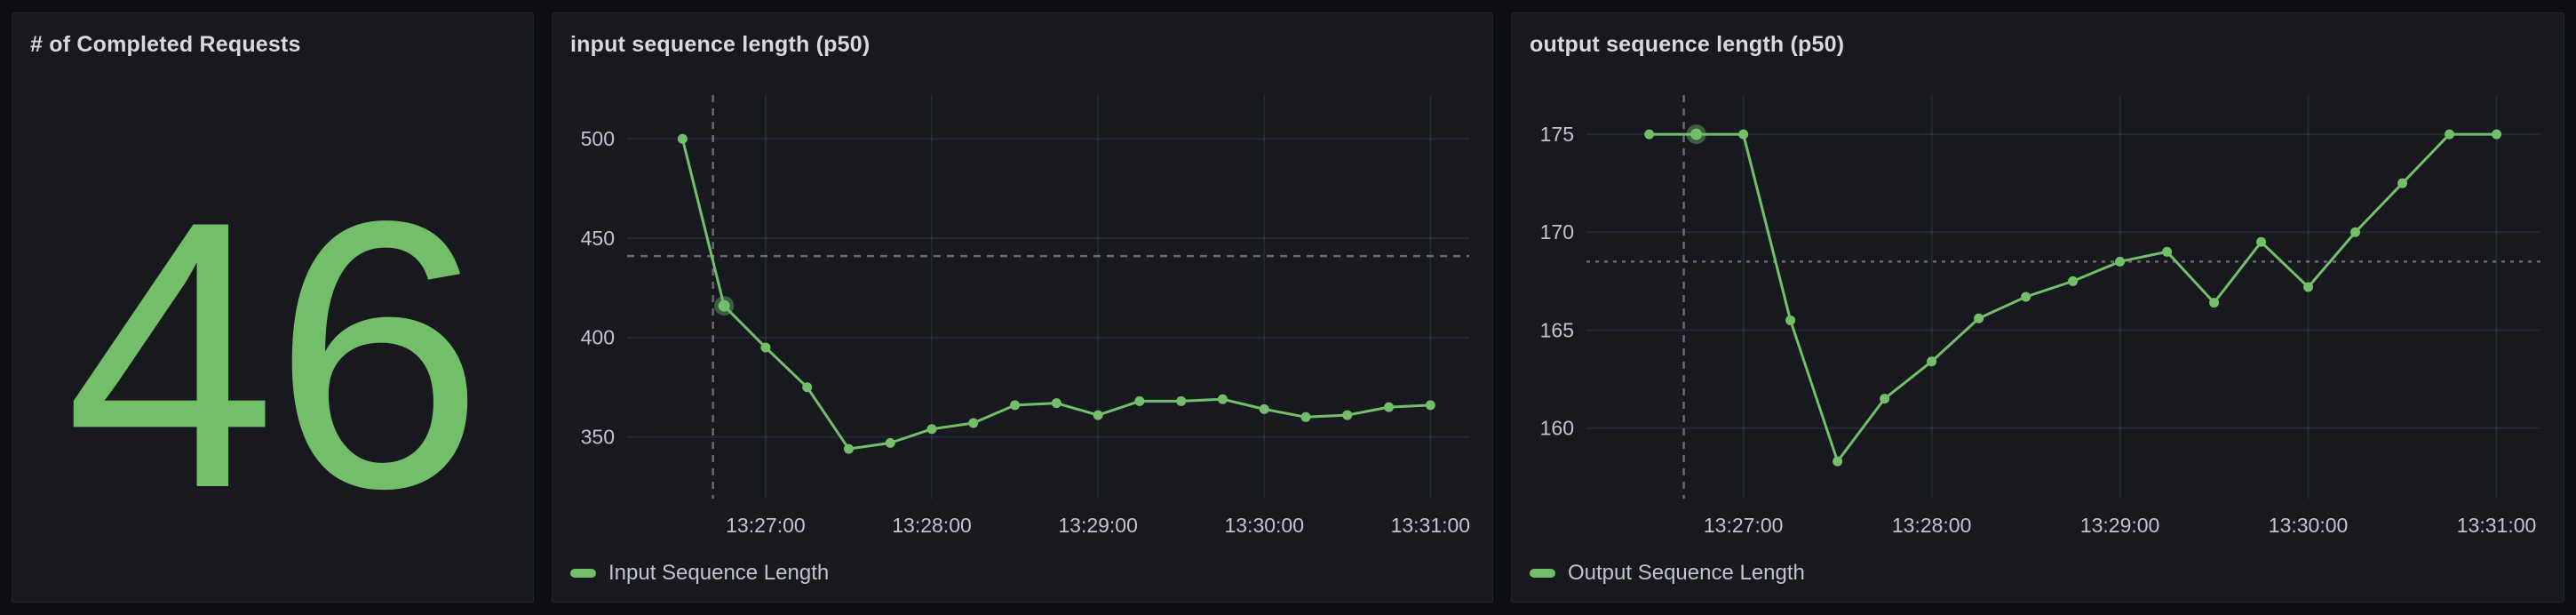  Describe the element at coordinates (1687, 44) in the screenshot. I see `panel-title: output sequence length (p50)` at that location.